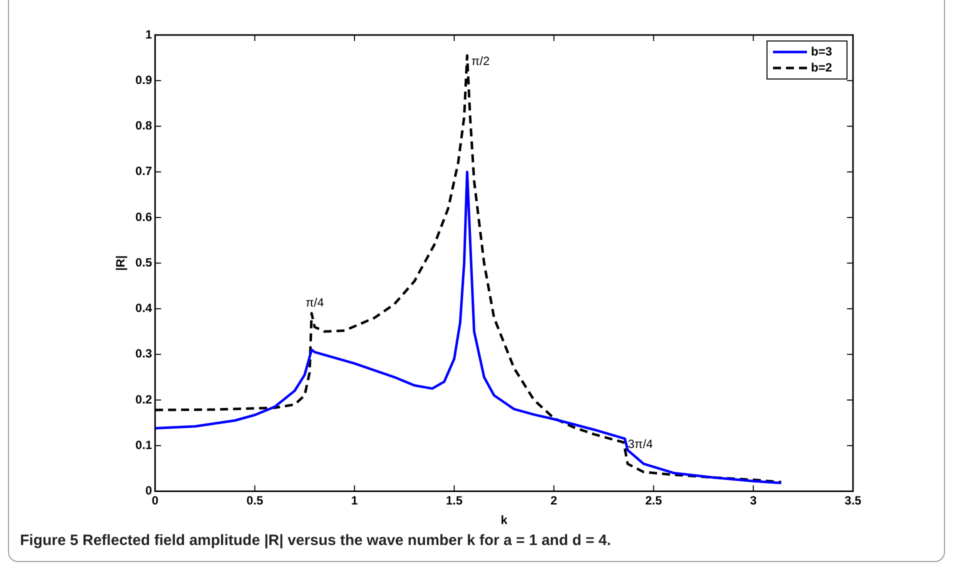  I want to click on y-tick-label: 0, so click(148, 491).